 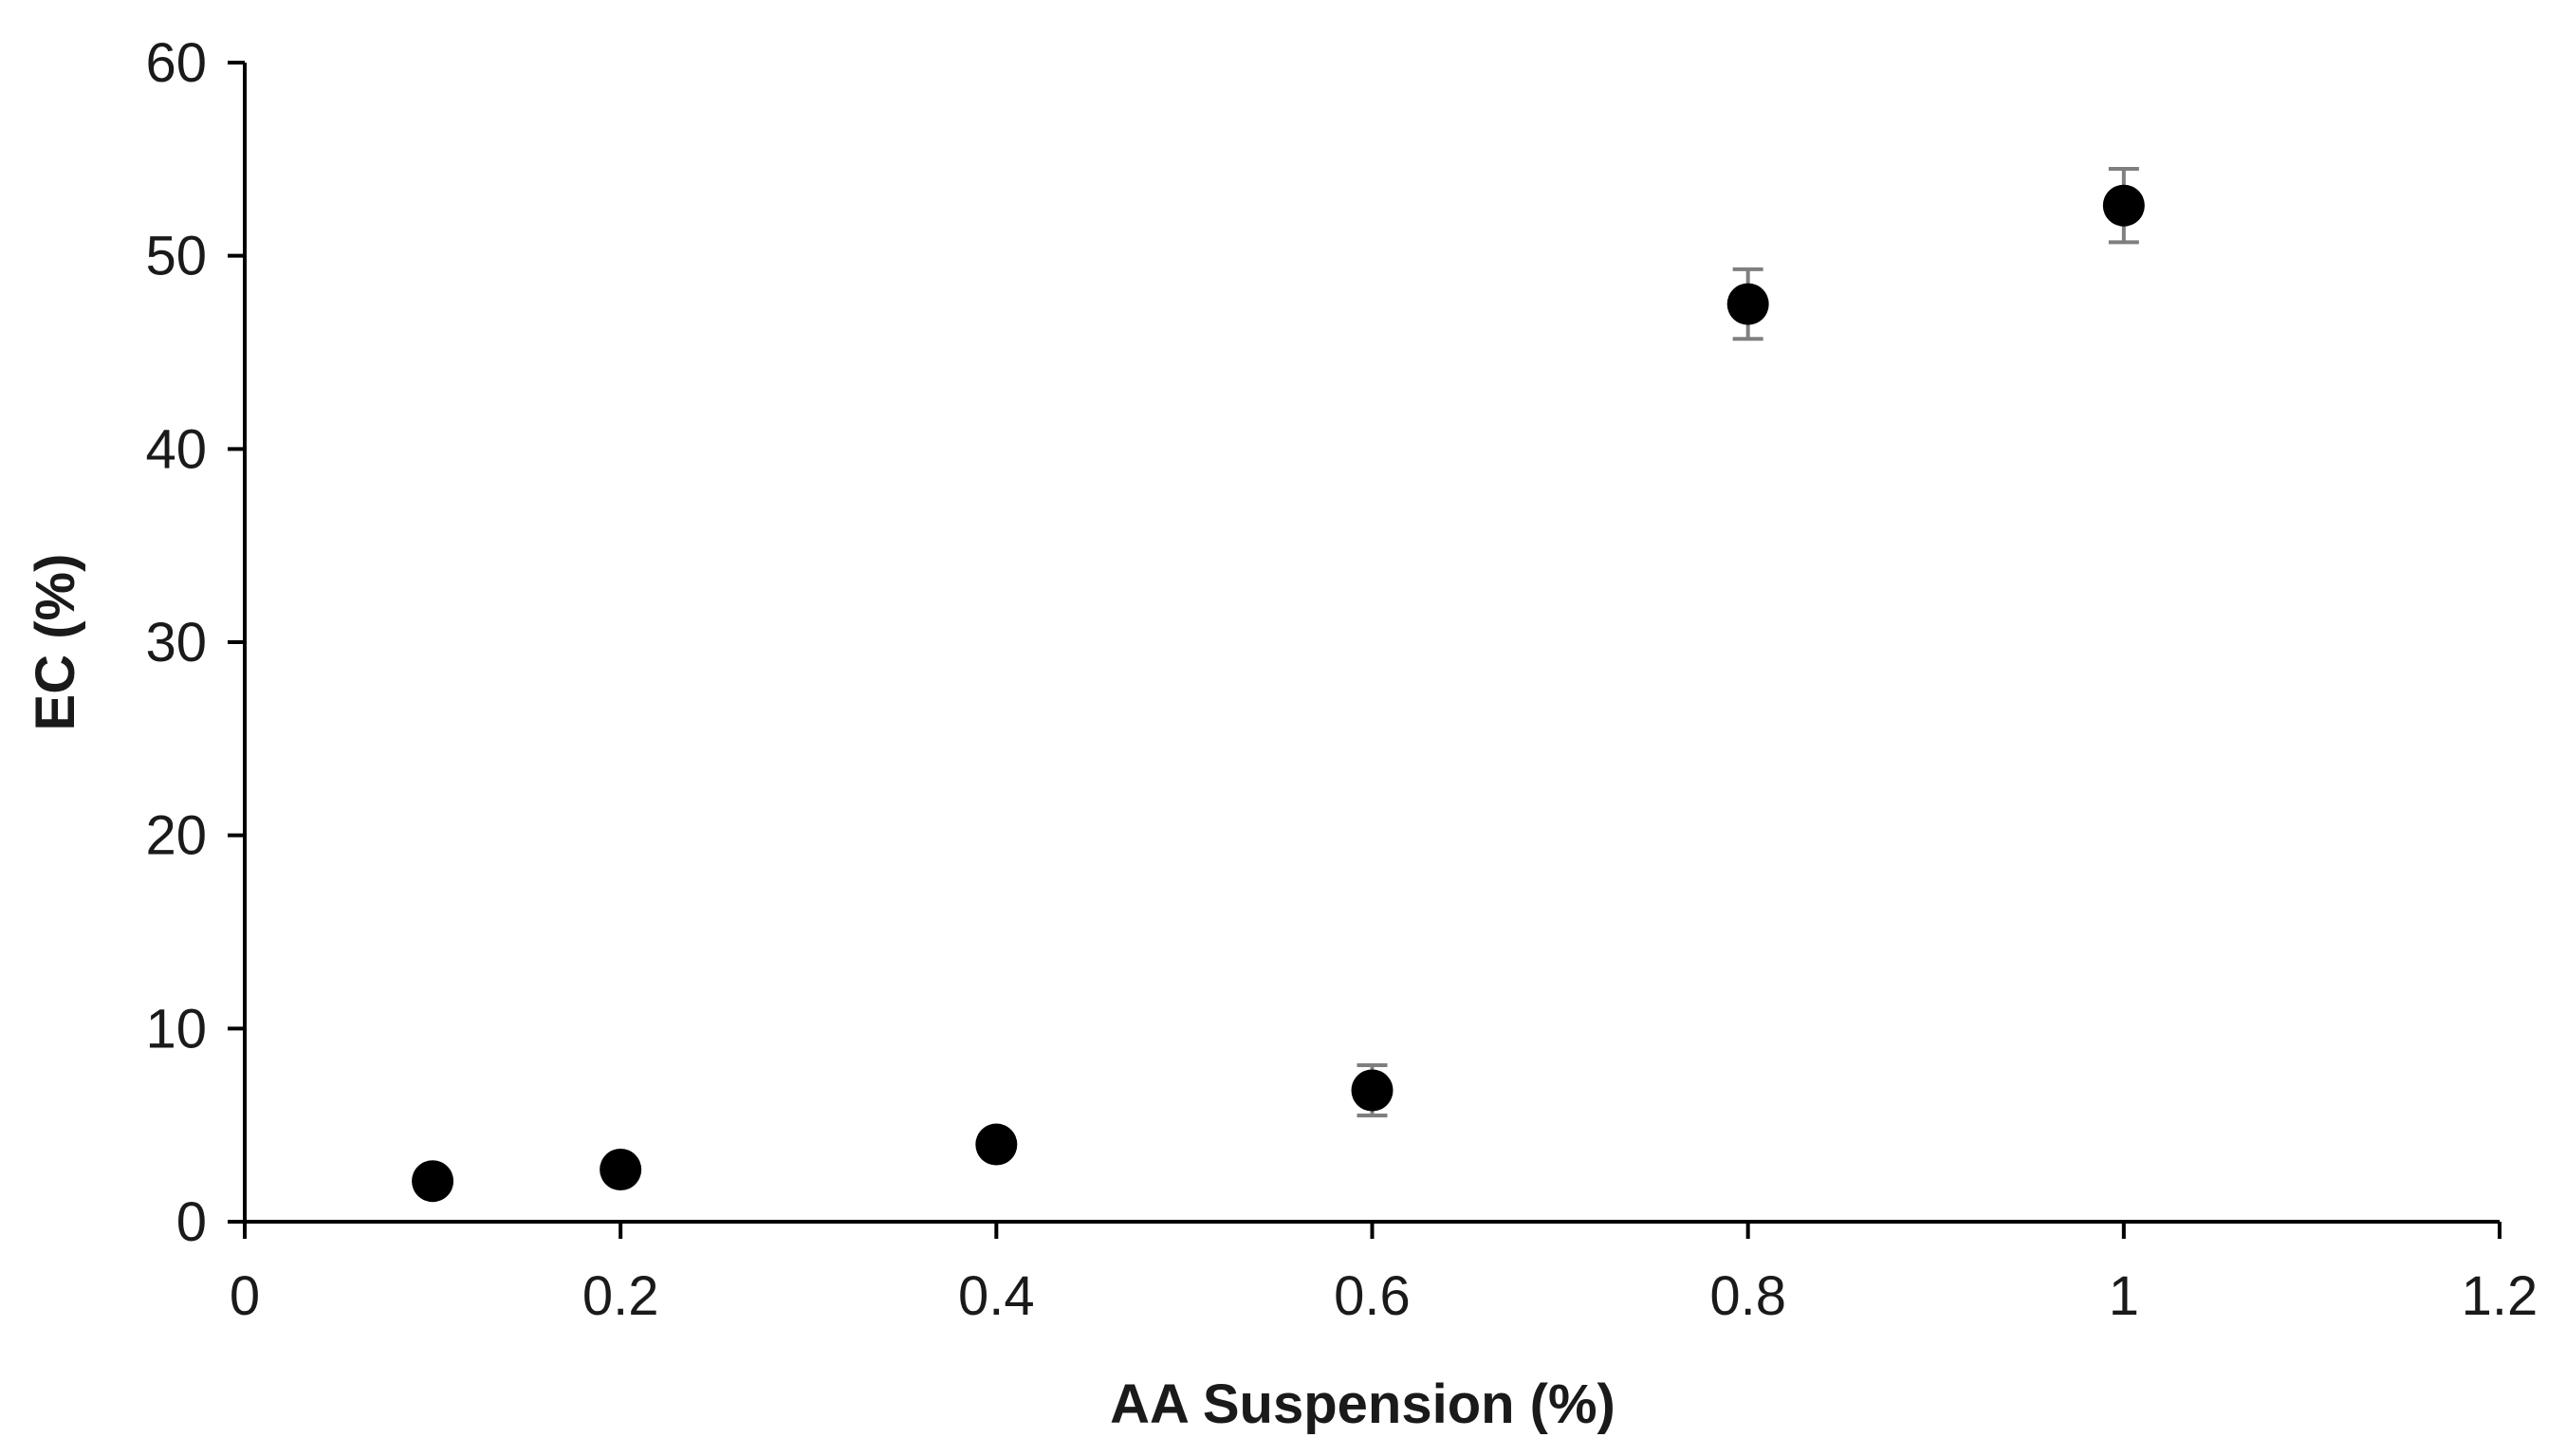 What do you see at coordinates (2500, 1296) in the screenshot?
I see `x-tick-label: 1.2` at bounding box center [2500, 1296].